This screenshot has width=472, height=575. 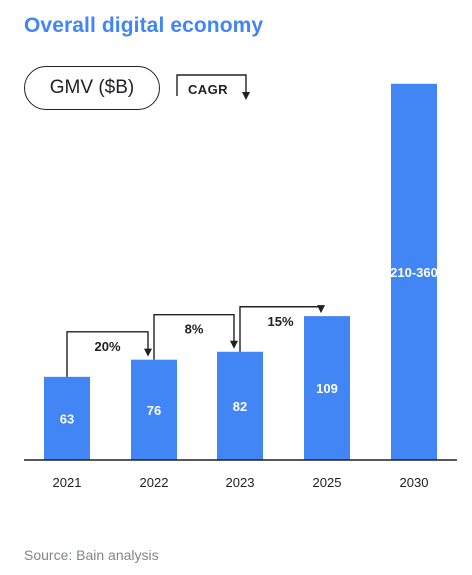 I want to click on cagr-connector-2021-2022, so click(x=107, y=354).